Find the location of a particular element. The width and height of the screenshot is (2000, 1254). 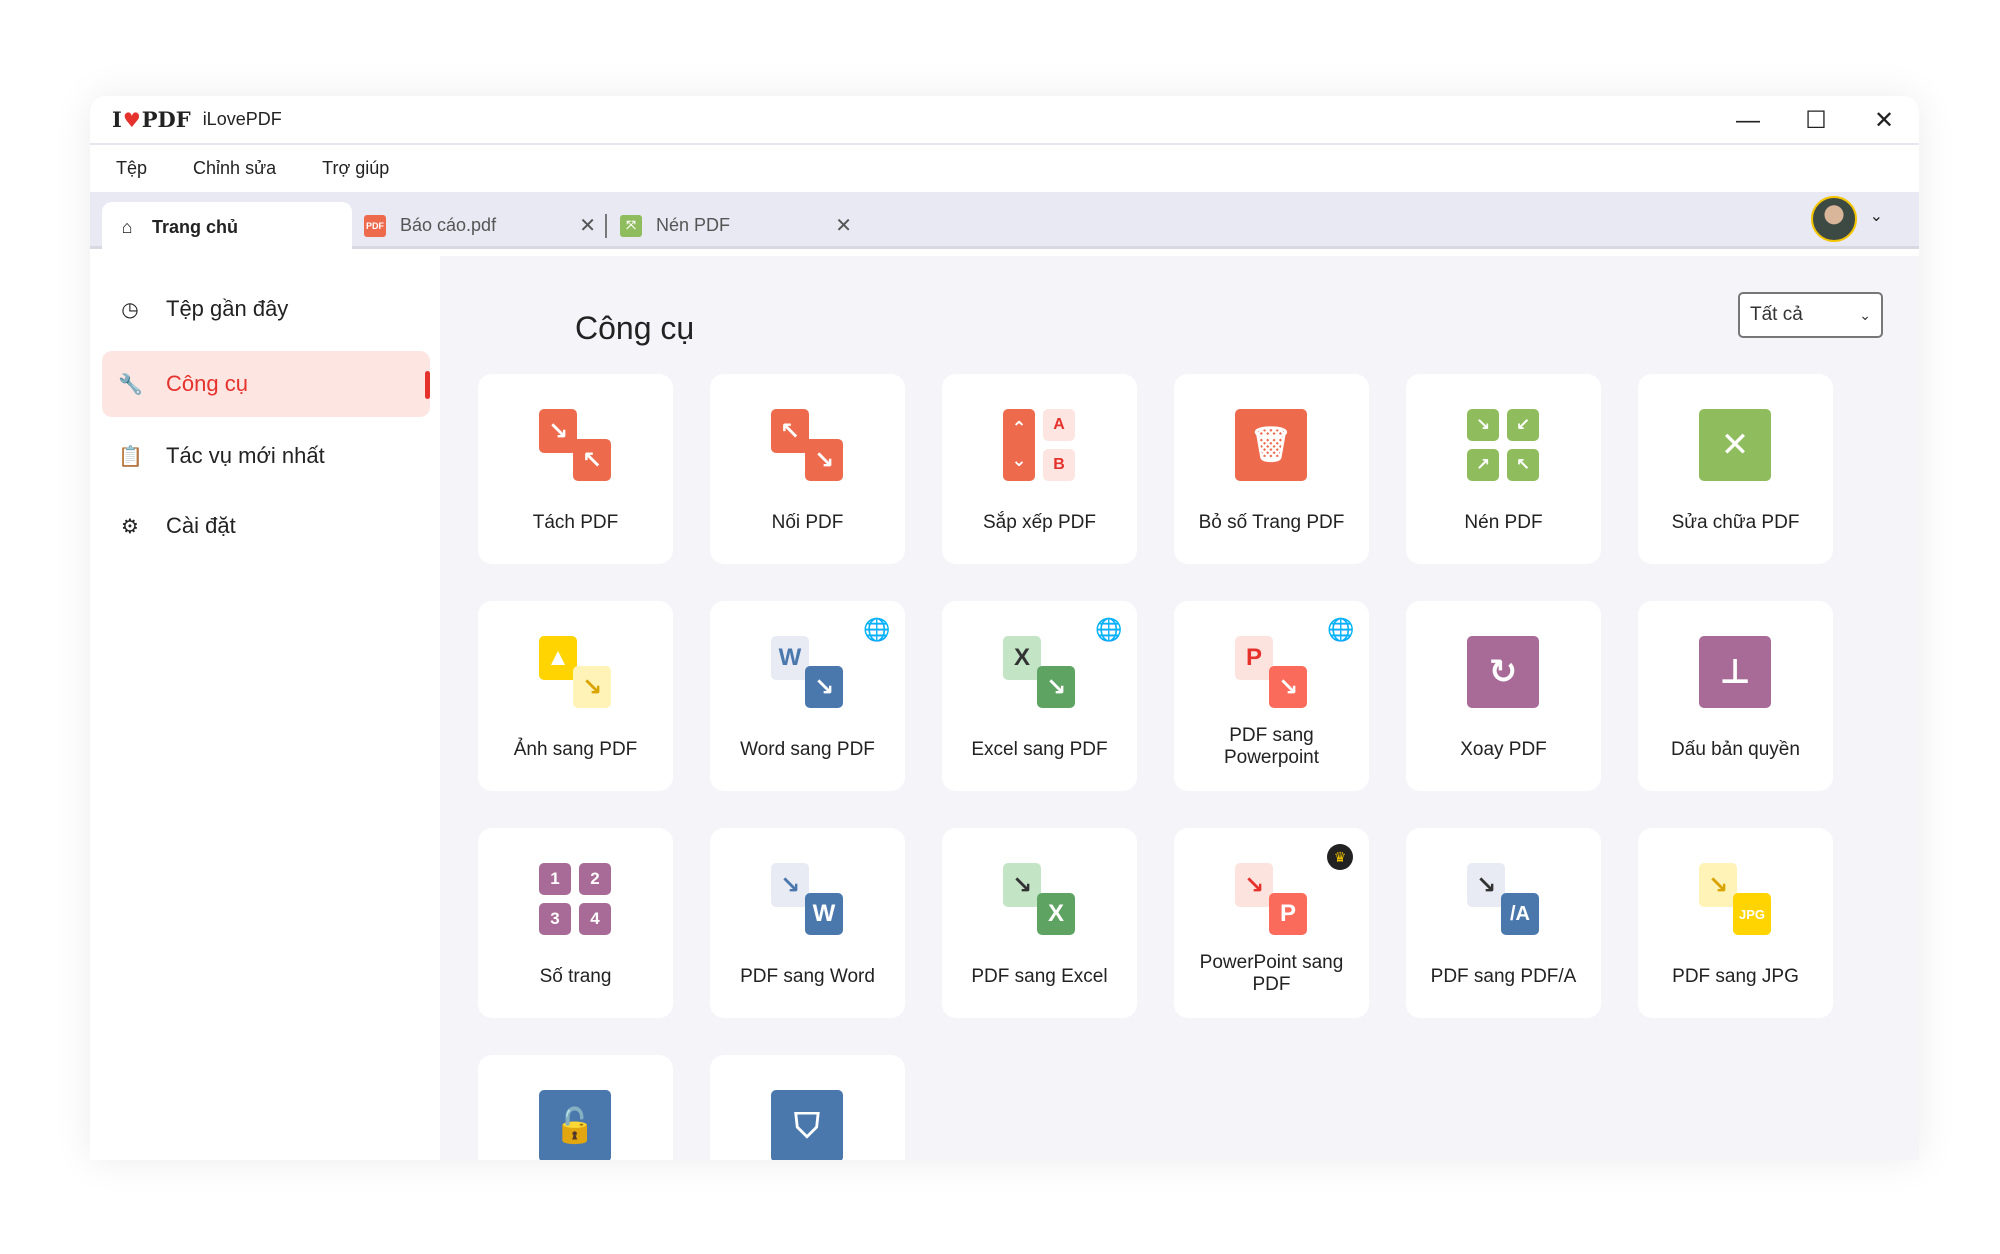

maximize-button: ☐ is located at coordinates (1816, 120).